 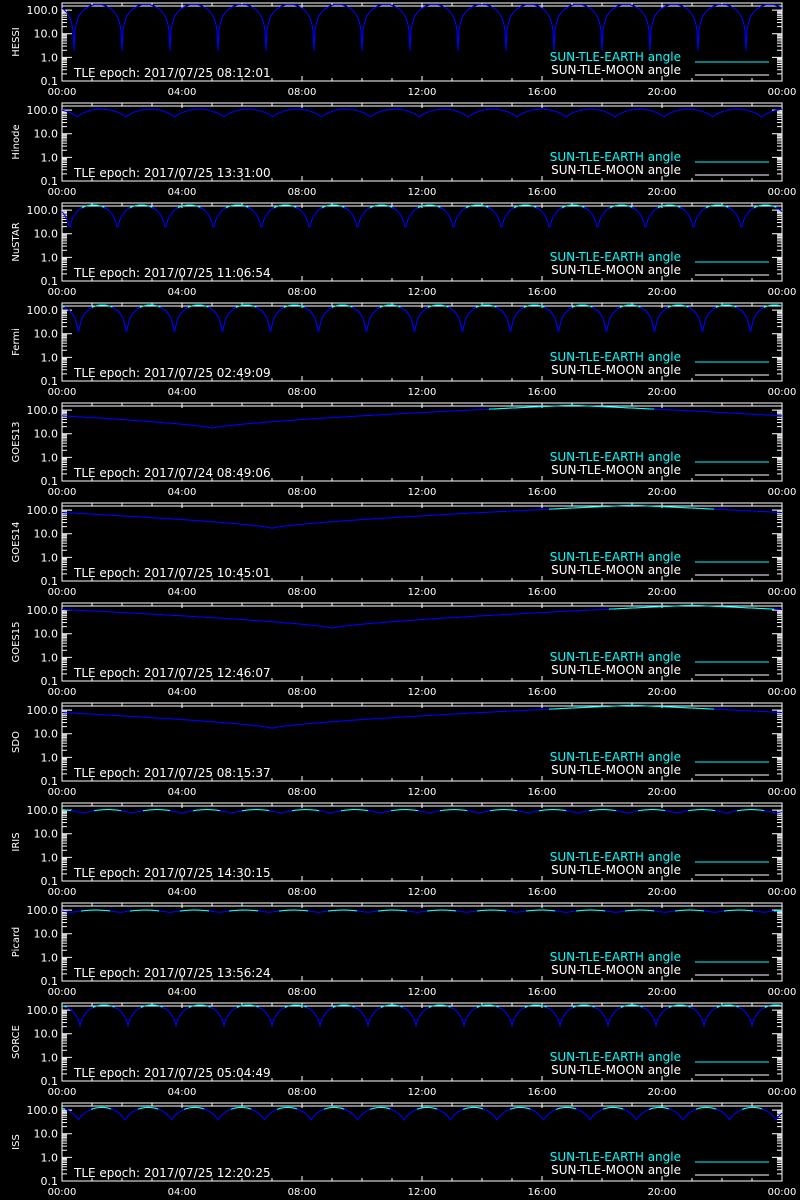 What do you see at coordinates (172, 673) in the screenshot?
I see `tle-epoch-label: TLE epoch: 2017/07/25 12:46:07` at bounding box center [172, 673].